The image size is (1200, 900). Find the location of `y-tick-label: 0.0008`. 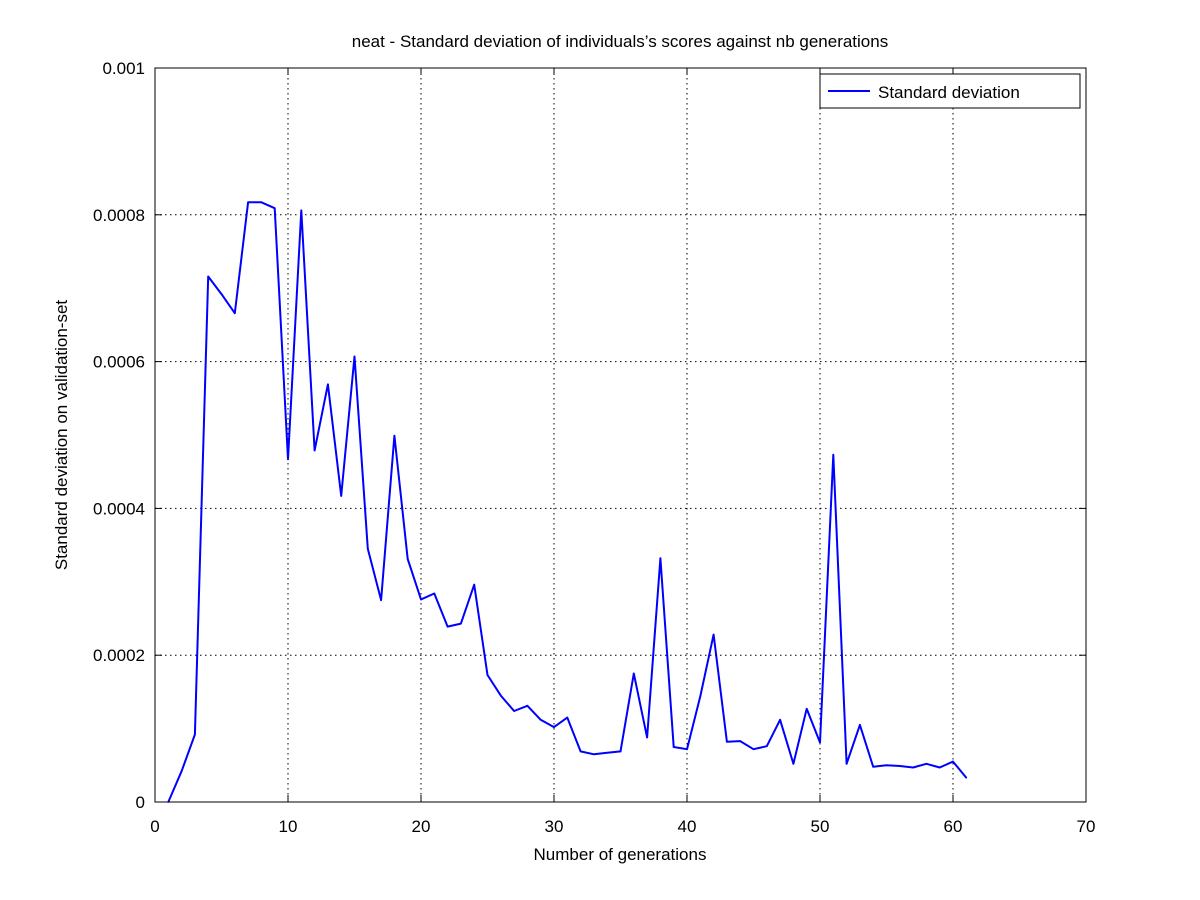

y-tick-label: 0.0008 is located at coordinates (119, 215).